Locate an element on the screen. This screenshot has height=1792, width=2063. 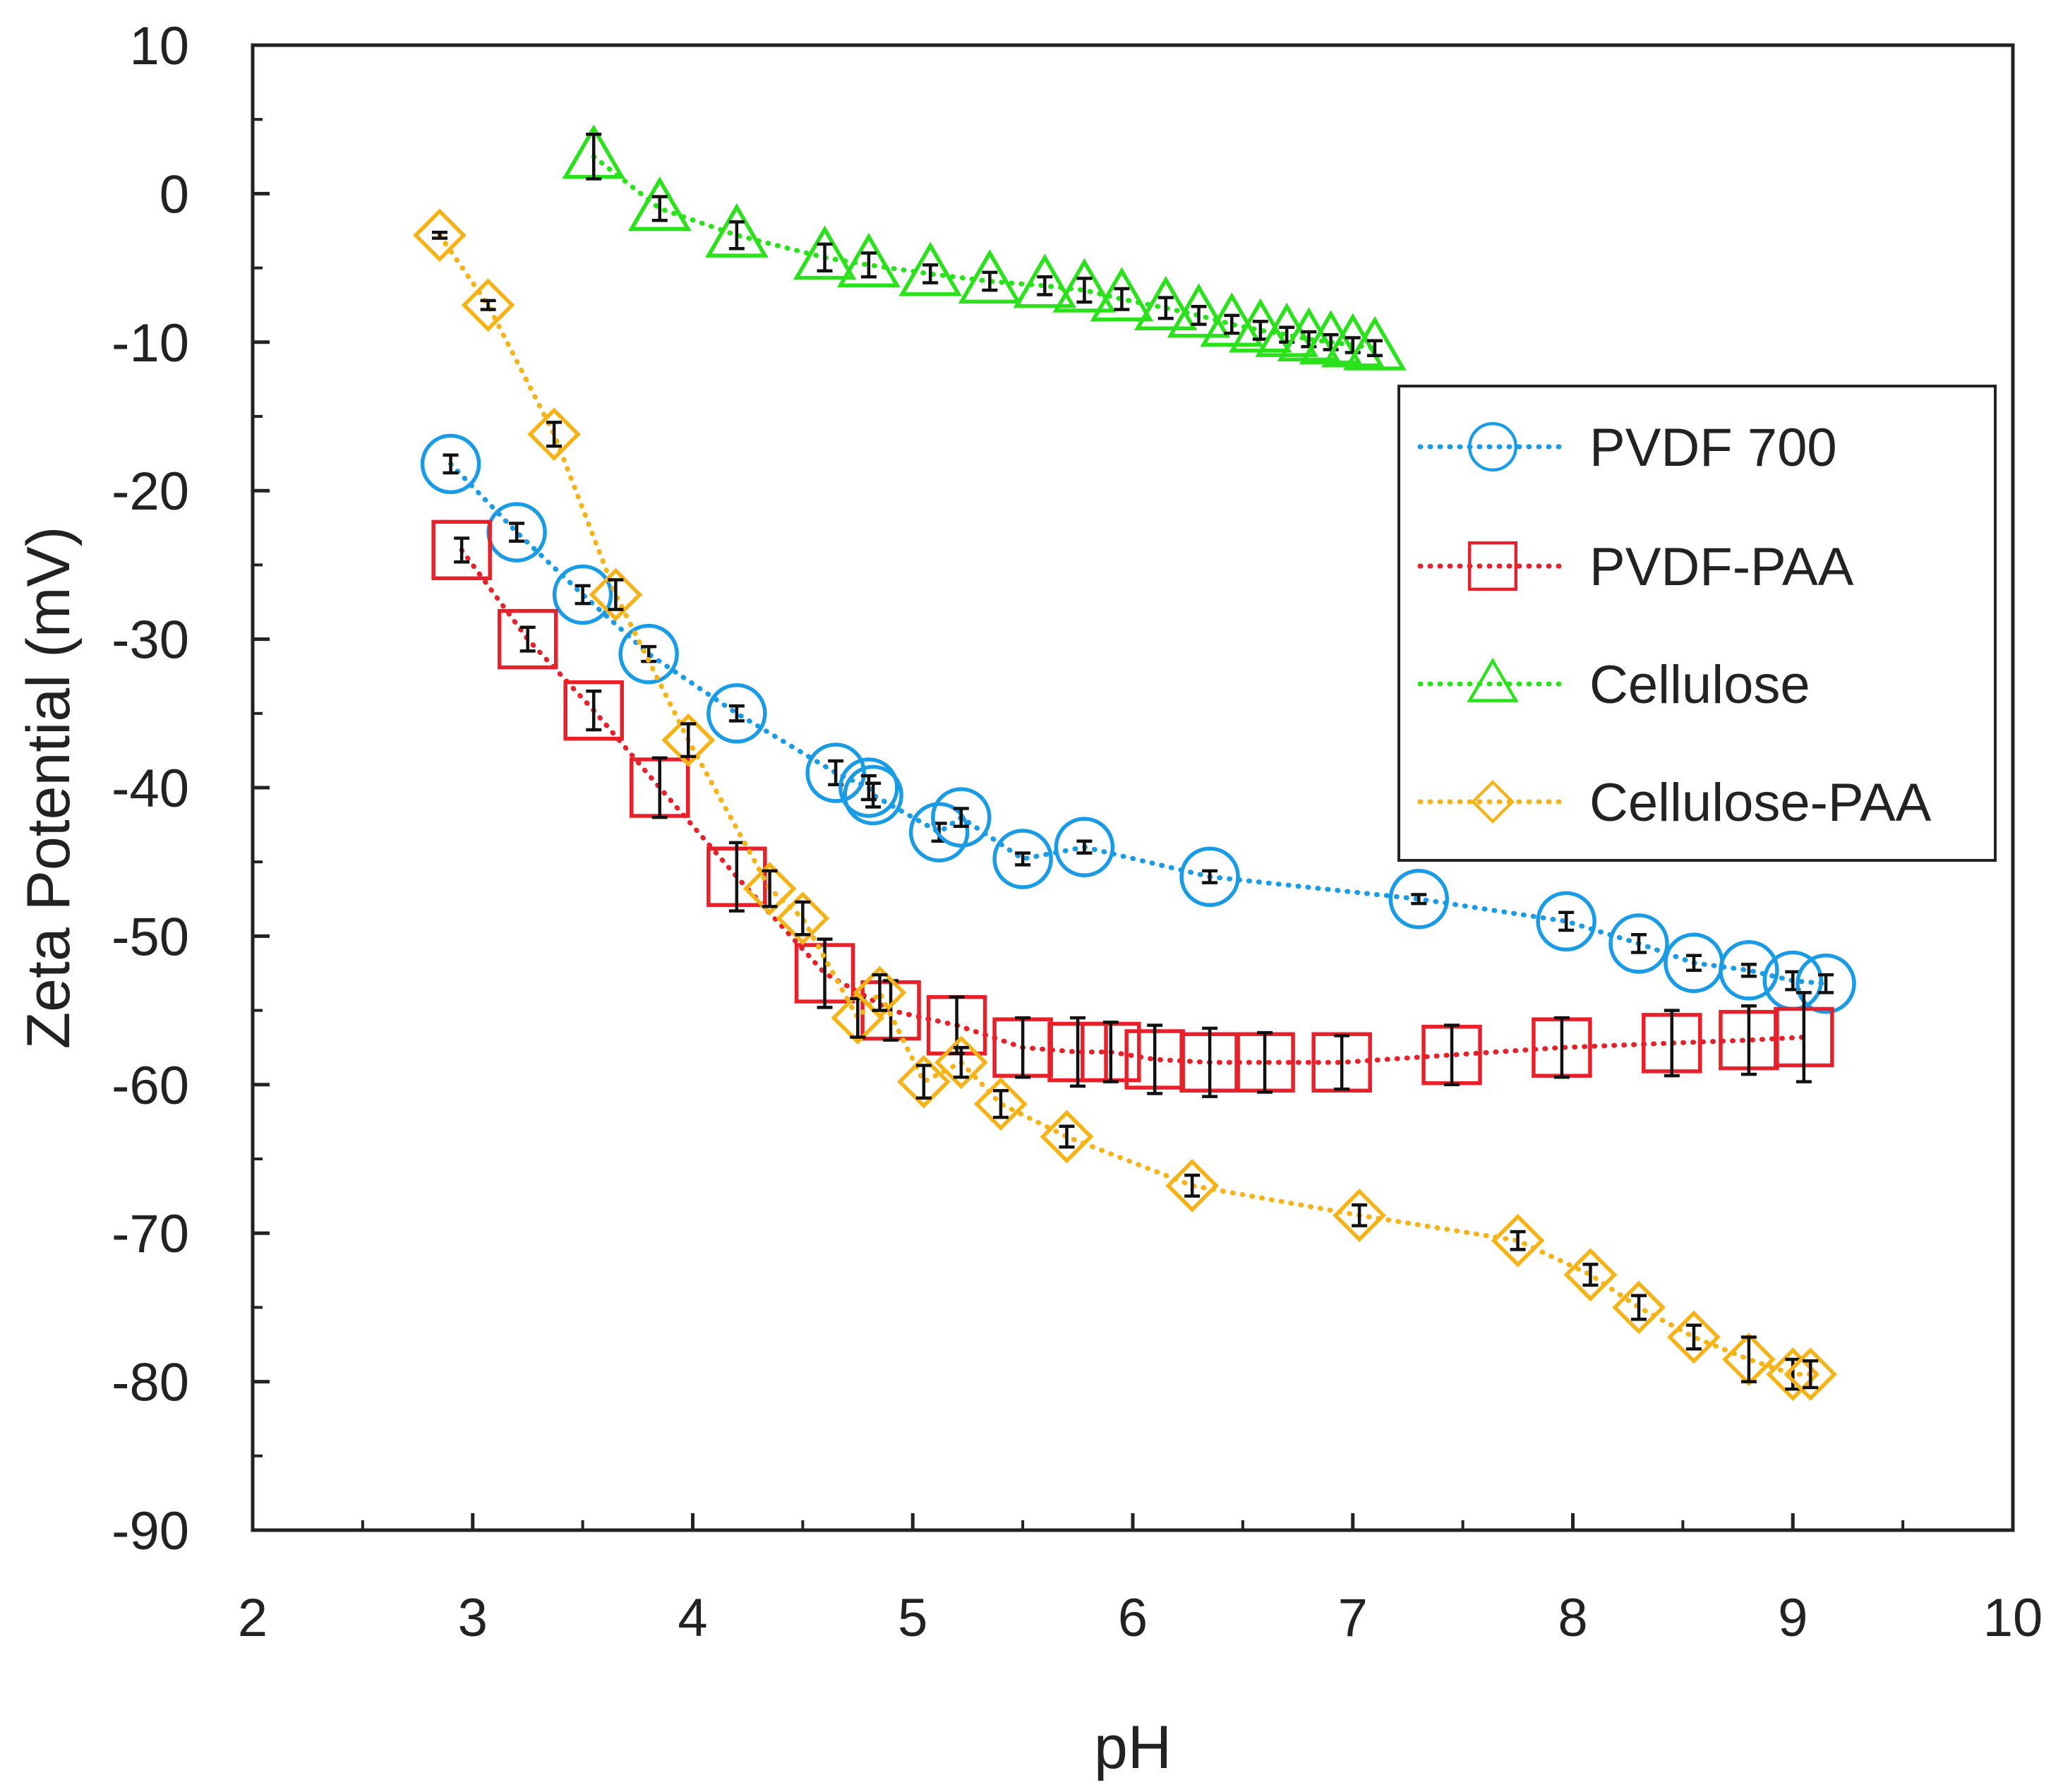
x-tick-label: 10 is located at coordinates (2013, 1618).